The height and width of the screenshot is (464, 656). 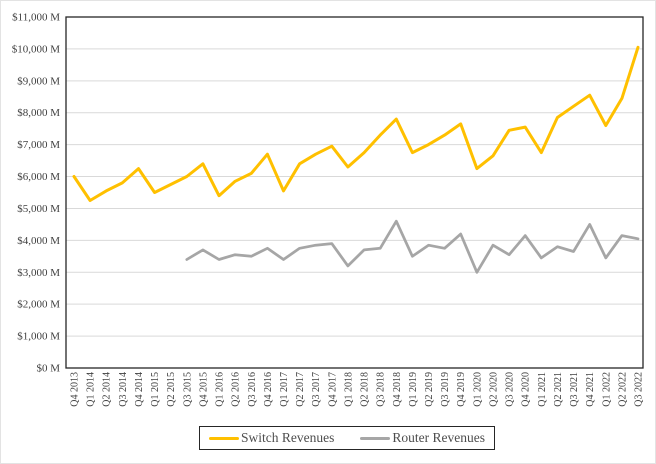 What do you see at coordinates (252, 389) in the screenshot?
I see `x-axis-tick-label: Q3 2016` at bounding box center [252, 389].